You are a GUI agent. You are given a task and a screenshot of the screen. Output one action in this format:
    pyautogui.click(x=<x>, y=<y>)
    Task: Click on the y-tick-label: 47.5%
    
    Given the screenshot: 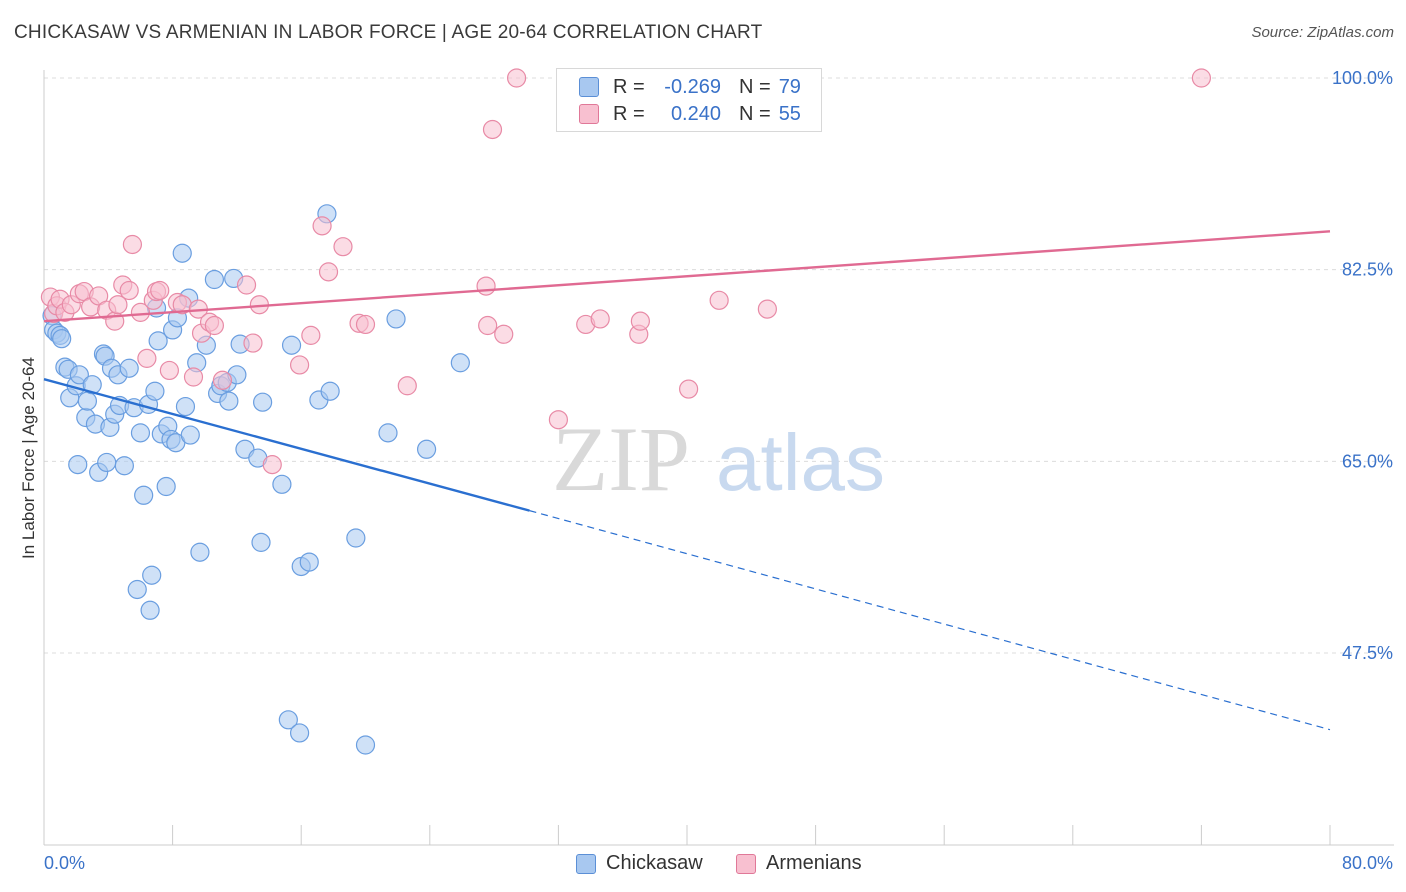 What is the action you would take?
    pyautogui.click(x=1367, y=653)
    